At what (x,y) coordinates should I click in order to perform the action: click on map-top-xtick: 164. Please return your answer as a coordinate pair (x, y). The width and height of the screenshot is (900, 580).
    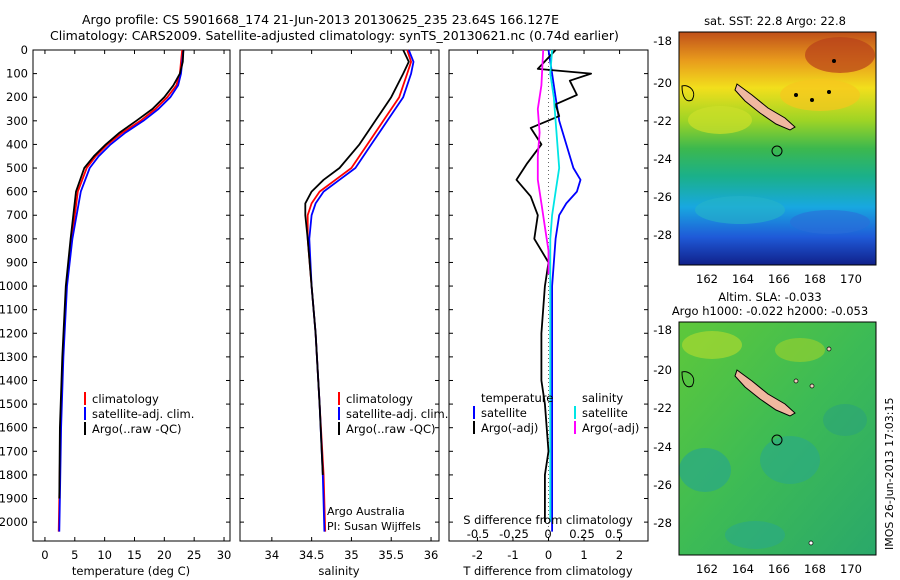
    Looking at the image, I should click on (743, 279).